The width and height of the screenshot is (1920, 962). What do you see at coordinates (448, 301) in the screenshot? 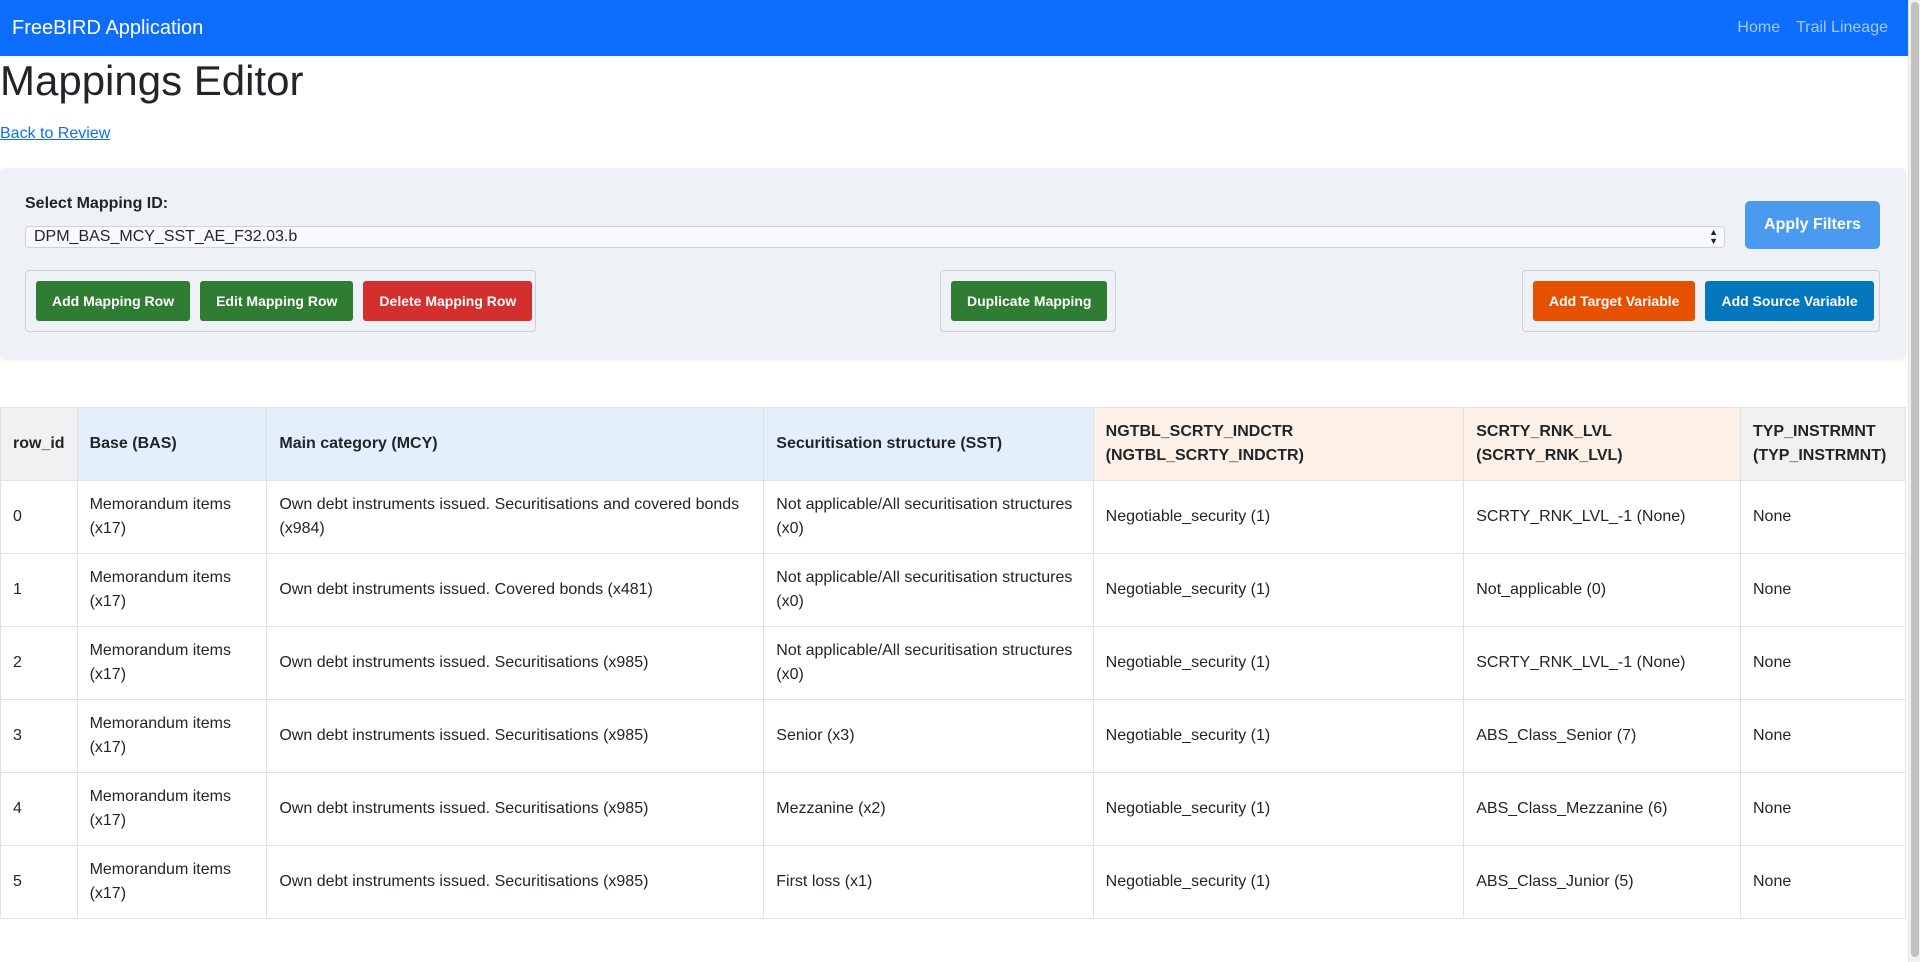
I see `delete-mapping-row-button: Delete Mapping Row` at bounding box center [448, 301].